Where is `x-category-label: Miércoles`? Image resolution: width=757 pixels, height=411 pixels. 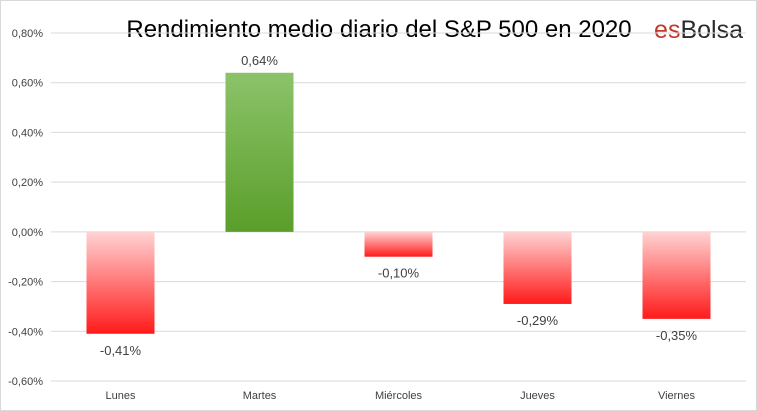
x-category-label: Miércoles is located at coordinates (399, 396).